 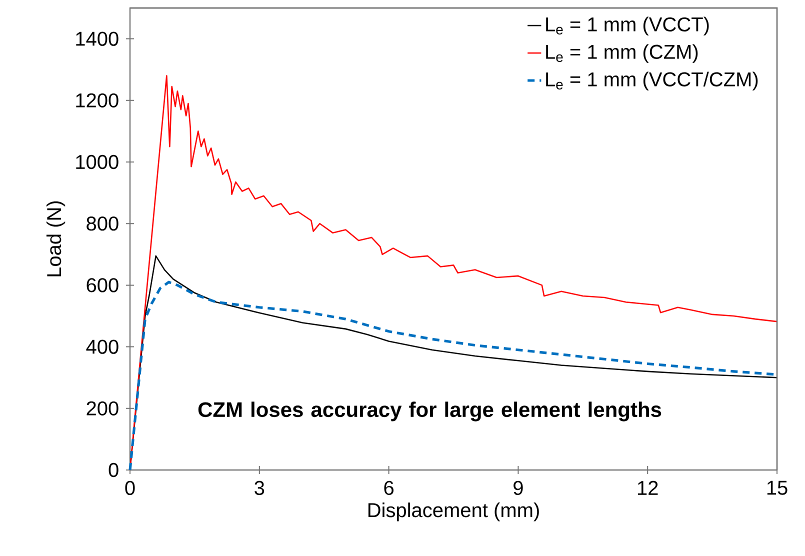 What do you see at coordinates (113, 470) in the screenshot?
I see `y-tick-label: 0` at bounding box center [113, 470].